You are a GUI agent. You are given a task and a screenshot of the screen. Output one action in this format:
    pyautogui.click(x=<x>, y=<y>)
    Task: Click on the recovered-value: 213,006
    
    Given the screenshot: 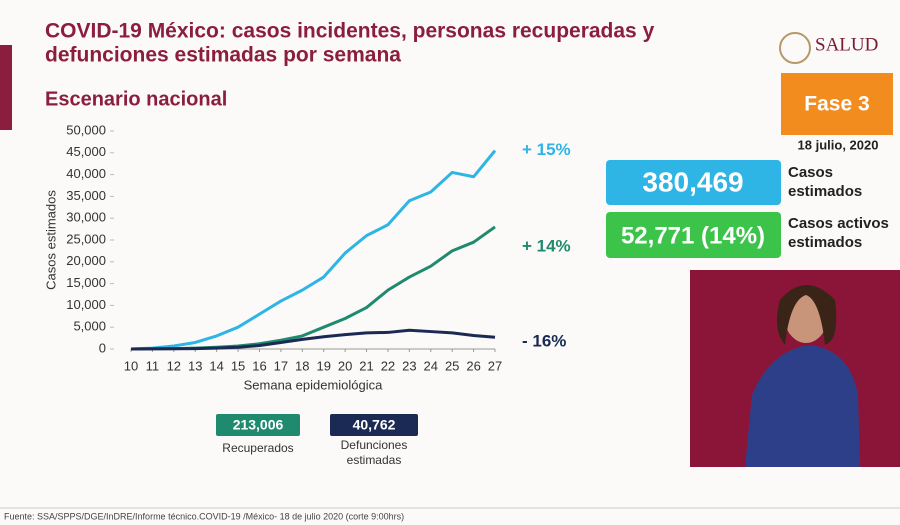 What is the action you would take?
    pyautogui.click(x=258, y=425)
    